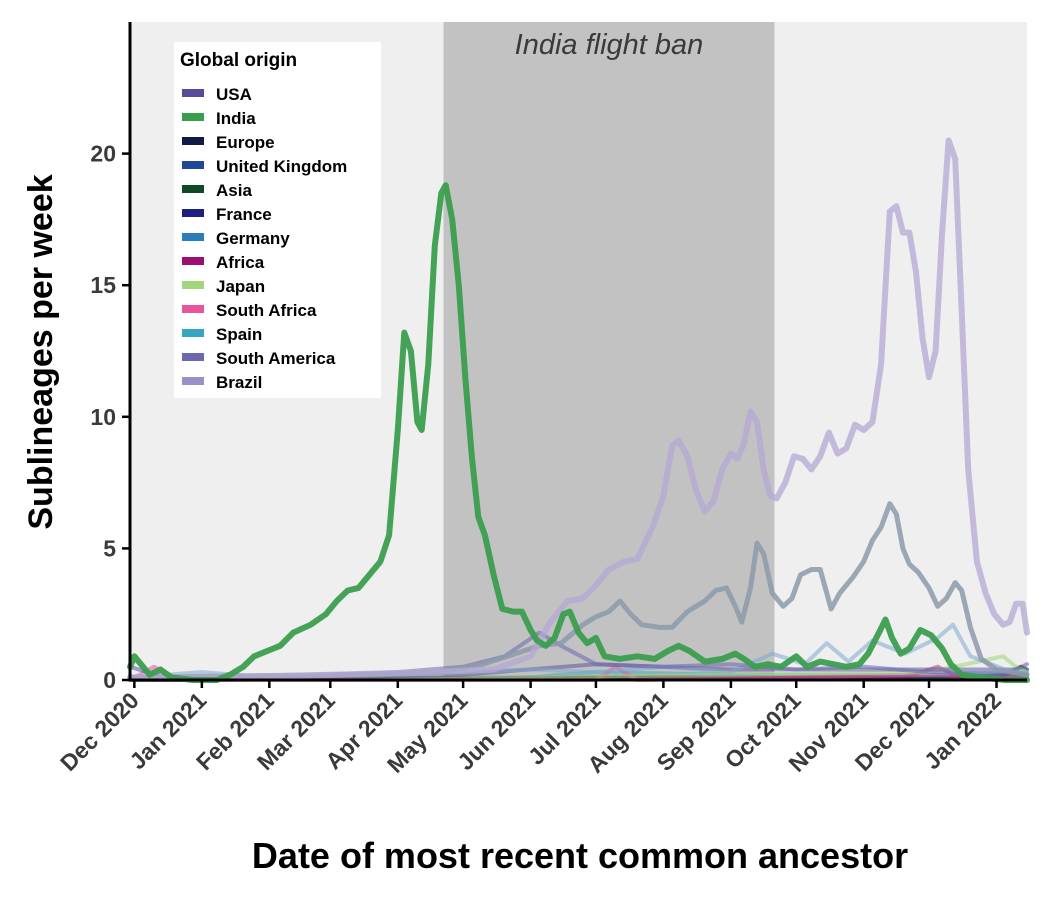 The width and height of the screenshot is (1050, 900). I want to click on y-tick-label: 20, so click(103, 154).